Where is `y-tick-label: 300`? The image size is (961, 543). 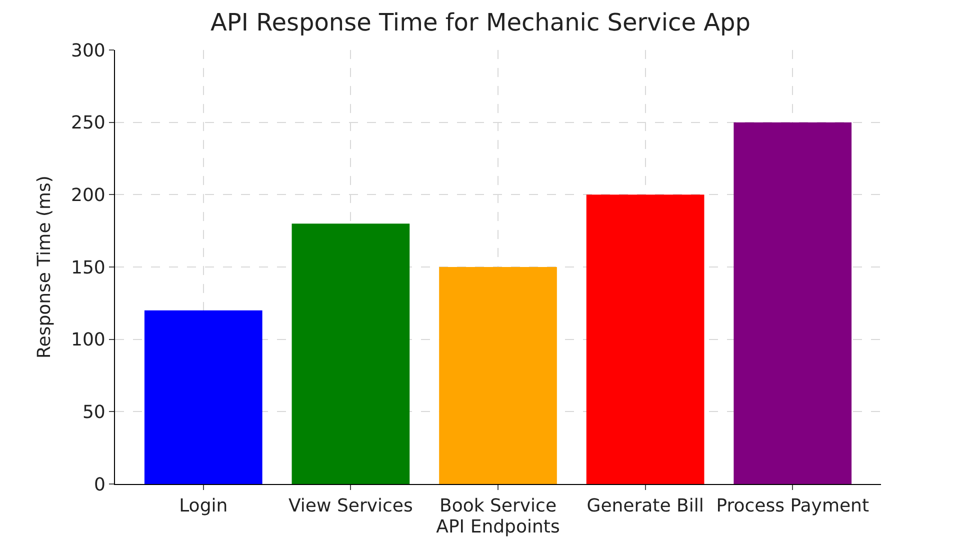
y-tick-label: 300 is located at coordinates (88, 51).